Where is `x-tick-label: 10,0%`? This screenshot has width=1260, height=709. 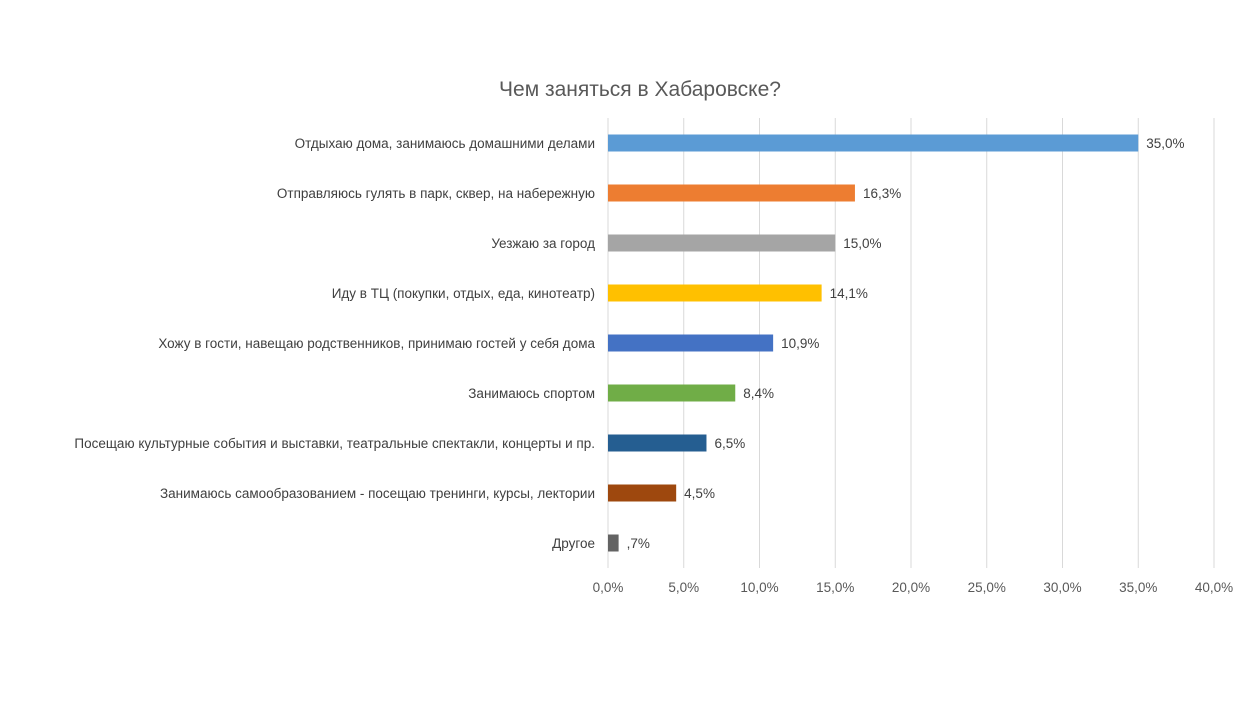 x-tick-label: 10,0% is located at coordinates (759, 587).